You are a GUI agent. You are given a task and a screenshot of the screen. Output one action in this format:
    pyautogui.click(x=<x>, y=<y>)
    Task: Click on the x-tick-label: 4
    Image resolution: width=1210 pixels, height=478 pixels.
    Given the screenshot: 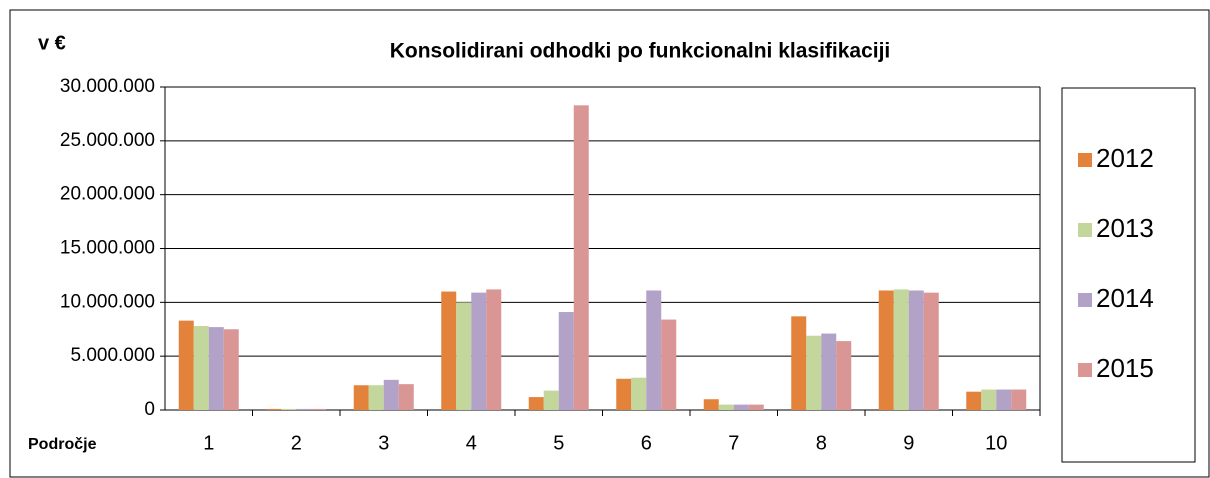 What is the action you would take?
    pyautogui.click(x=471, y=443)
    